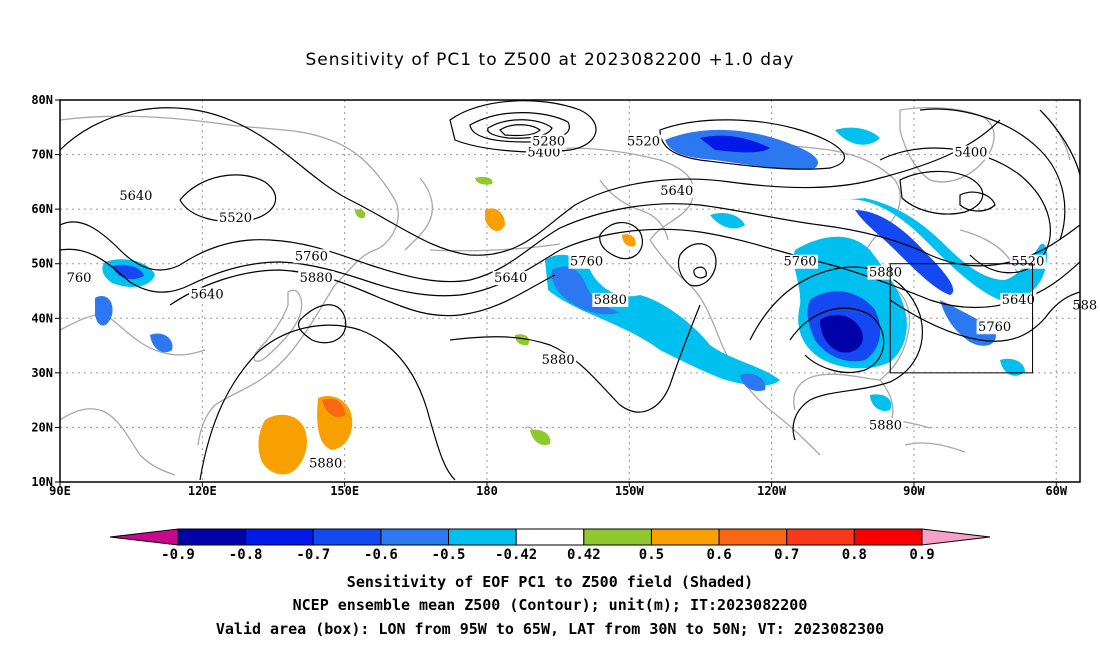 The image size is (1100, 650). I want to click on lon-label: 60W, so click(1056, 491).